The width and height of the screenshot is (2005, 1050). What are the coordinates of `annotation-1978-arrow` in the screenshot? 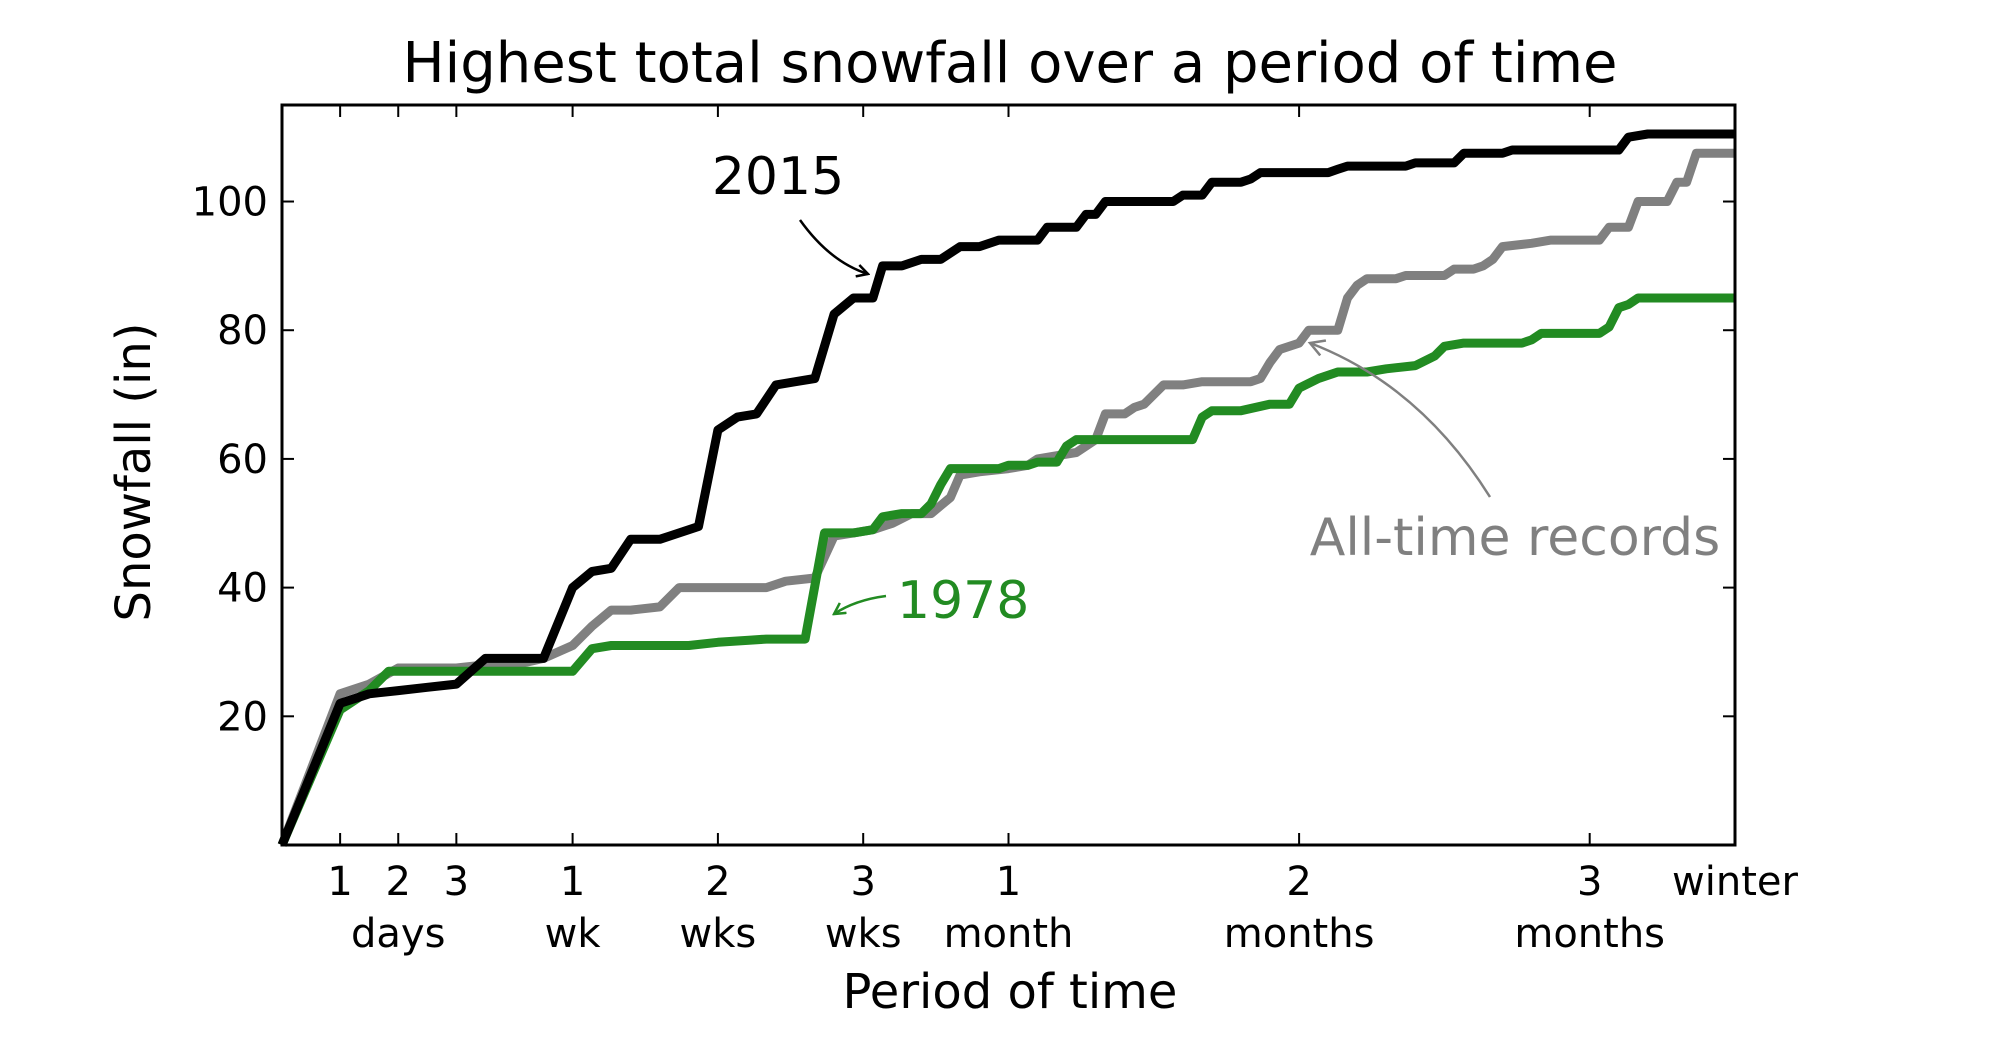 It's located at (860, 604).